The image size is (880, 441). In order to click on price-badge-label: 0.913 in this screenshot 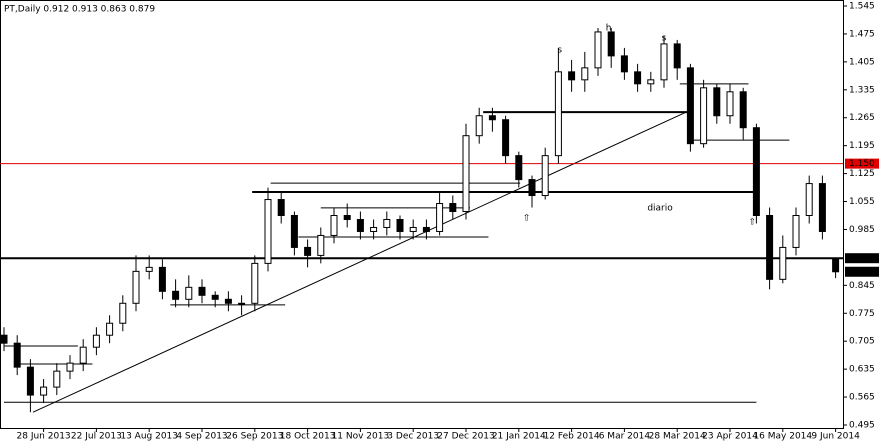, I will do `click(862, 259)`.